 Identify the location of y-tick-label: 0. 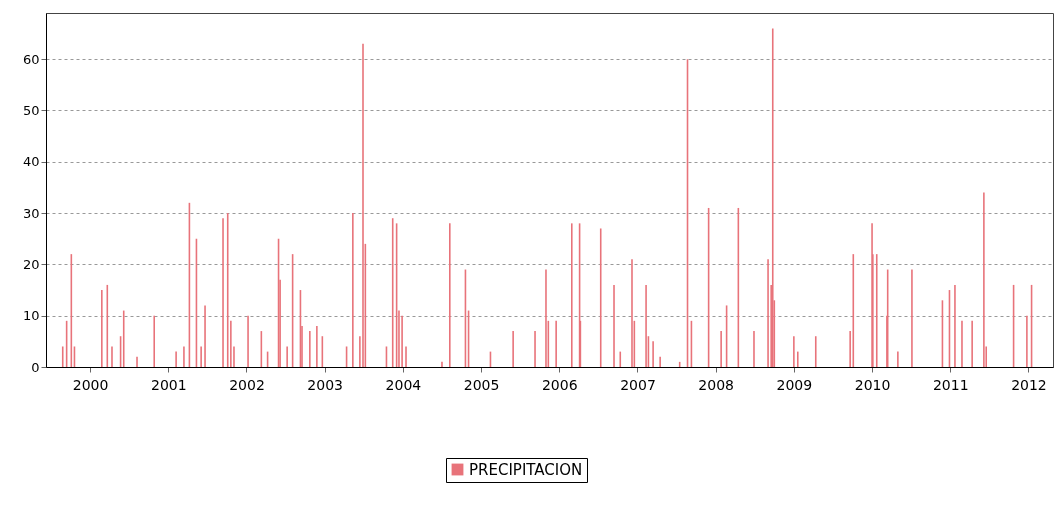
(35, 367).